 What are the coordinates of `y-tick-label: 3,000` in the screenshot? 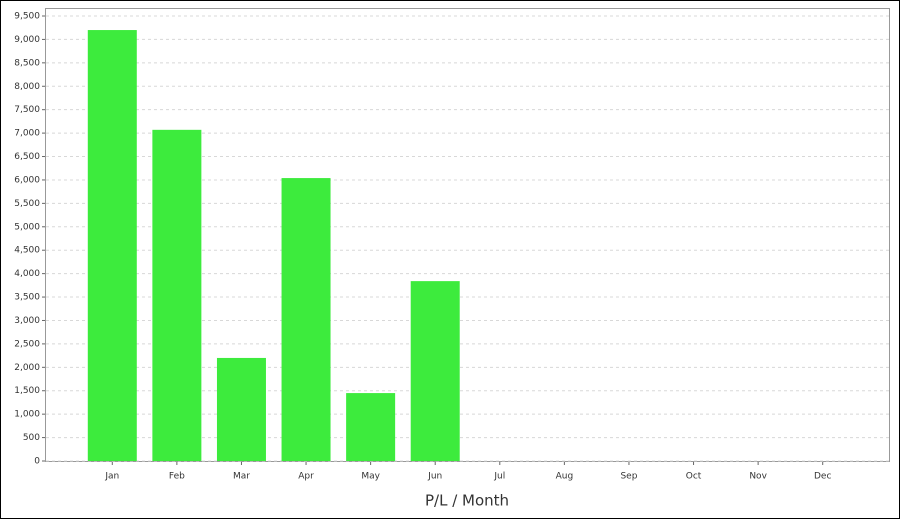 It's located at (27, 321).